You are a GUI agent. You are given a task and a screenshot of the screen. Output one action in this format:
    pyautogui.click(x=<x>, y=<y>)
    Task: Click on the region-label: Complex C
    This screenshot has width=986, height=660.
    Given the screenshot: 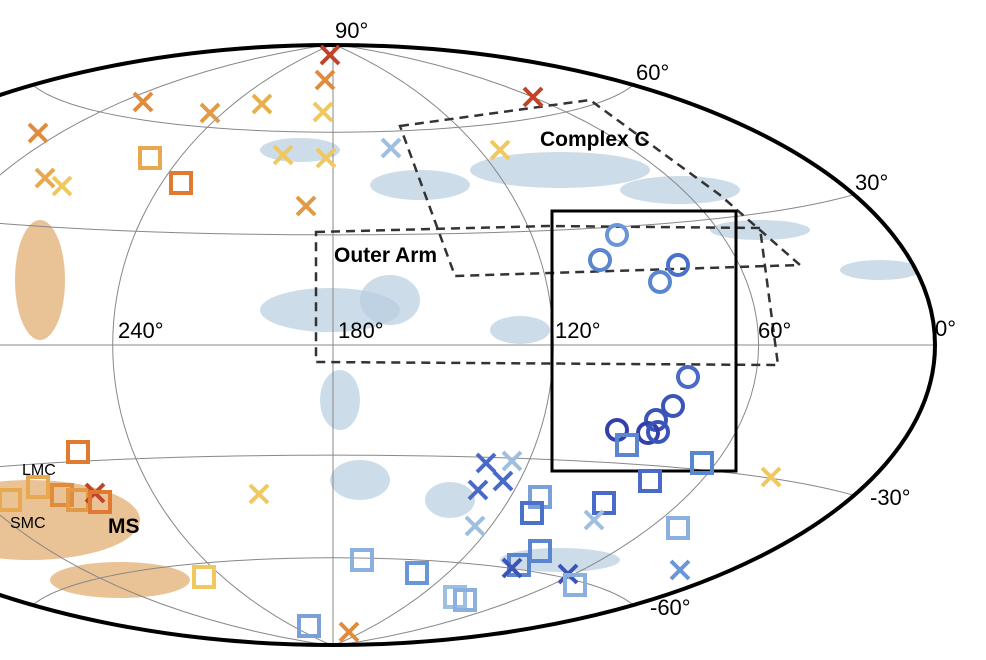 What is the action you would take?
    pyautogui.click(x=595, y=139)
    